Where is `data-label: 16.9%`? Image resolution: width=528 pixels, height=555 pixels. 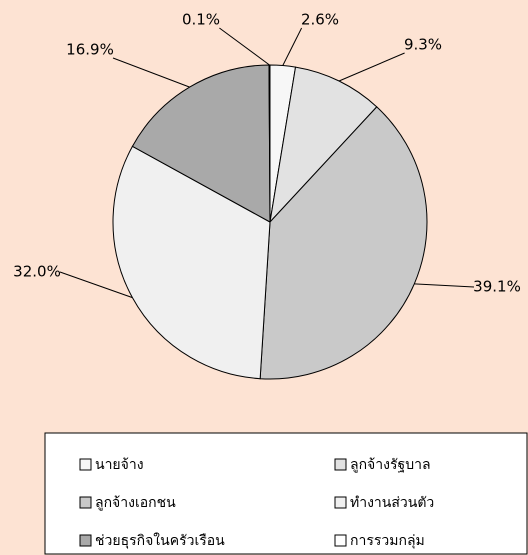
data-label: 16.9% is located at coordinates (90, 50).